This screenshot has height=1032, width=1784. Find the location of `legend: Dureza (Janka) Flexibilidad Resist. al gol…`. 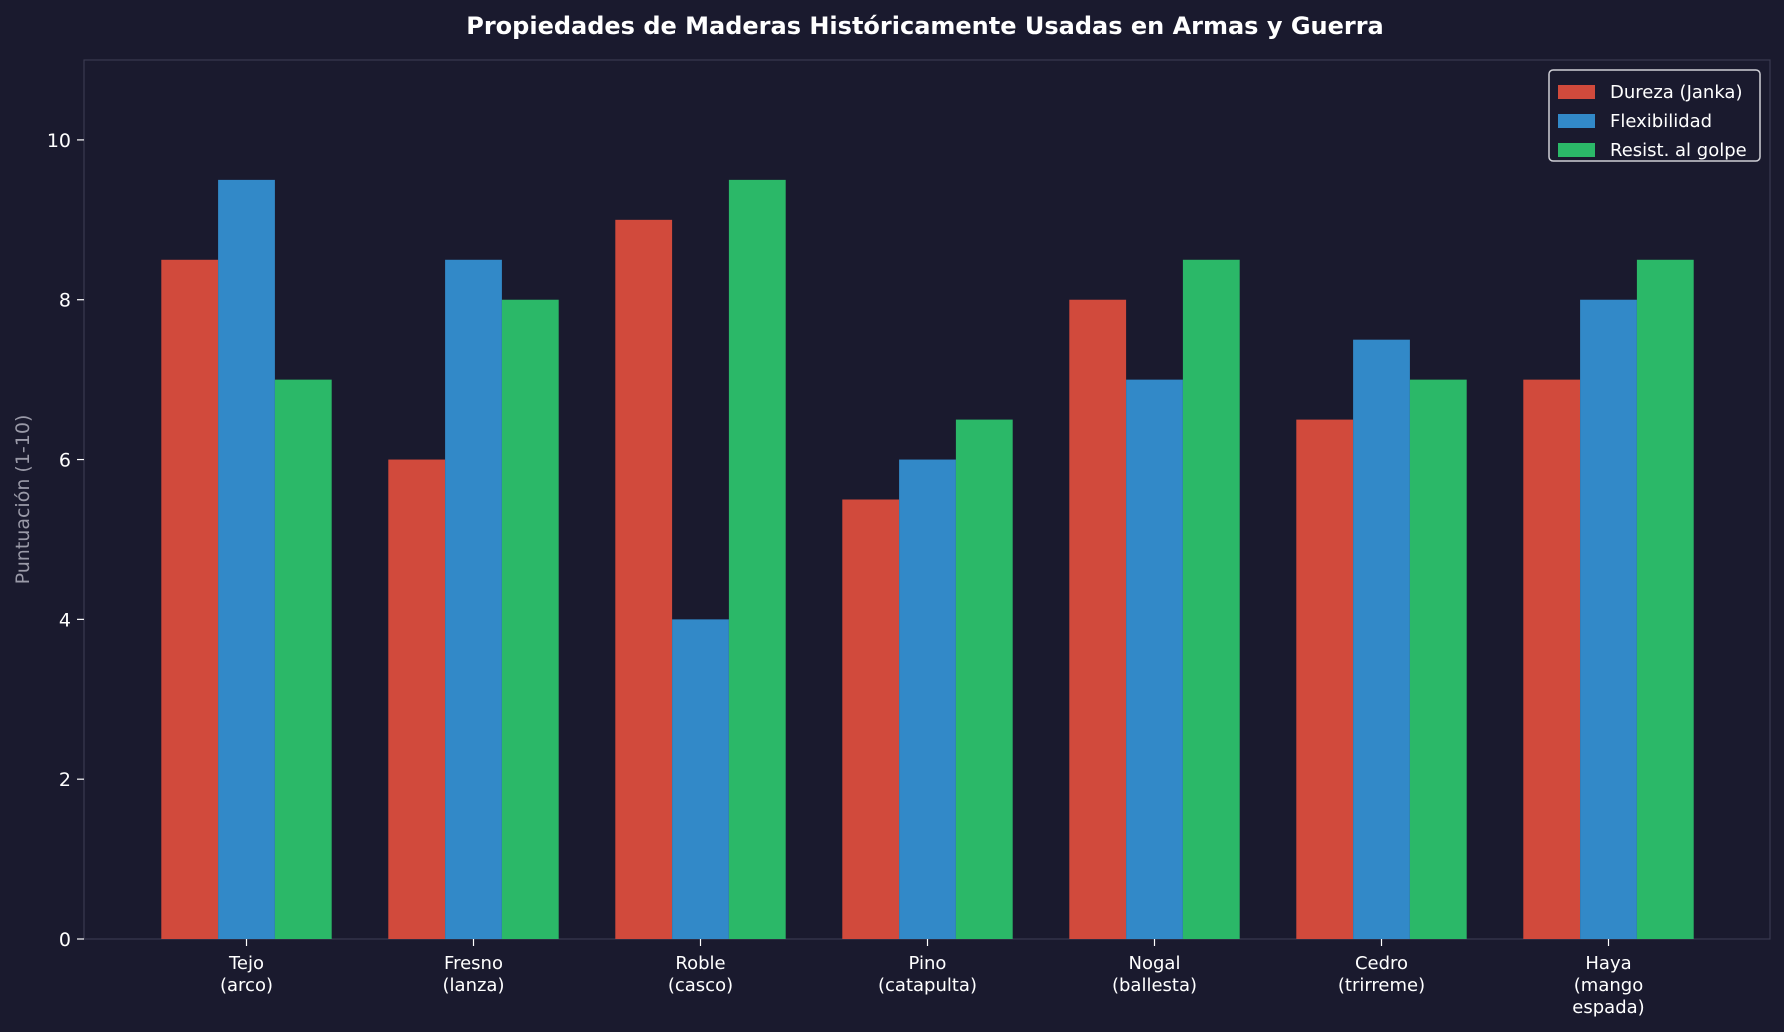

legend: Dureza (Janka) Flexibilidad Resist. al gol… is located at coordinates (1654, 115).